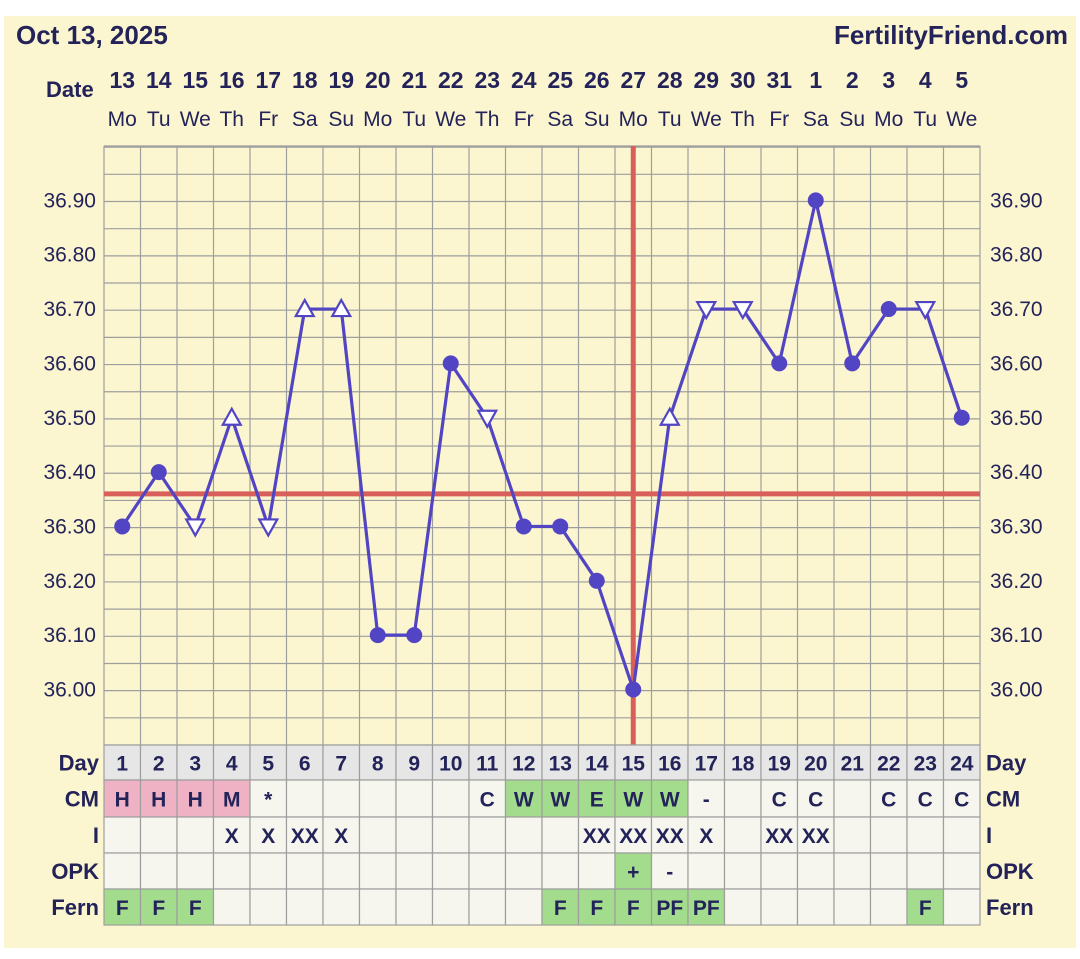 This screenshot has height=959, width=1080. I want to click on day-cell-text: 15, so click(634, 764).